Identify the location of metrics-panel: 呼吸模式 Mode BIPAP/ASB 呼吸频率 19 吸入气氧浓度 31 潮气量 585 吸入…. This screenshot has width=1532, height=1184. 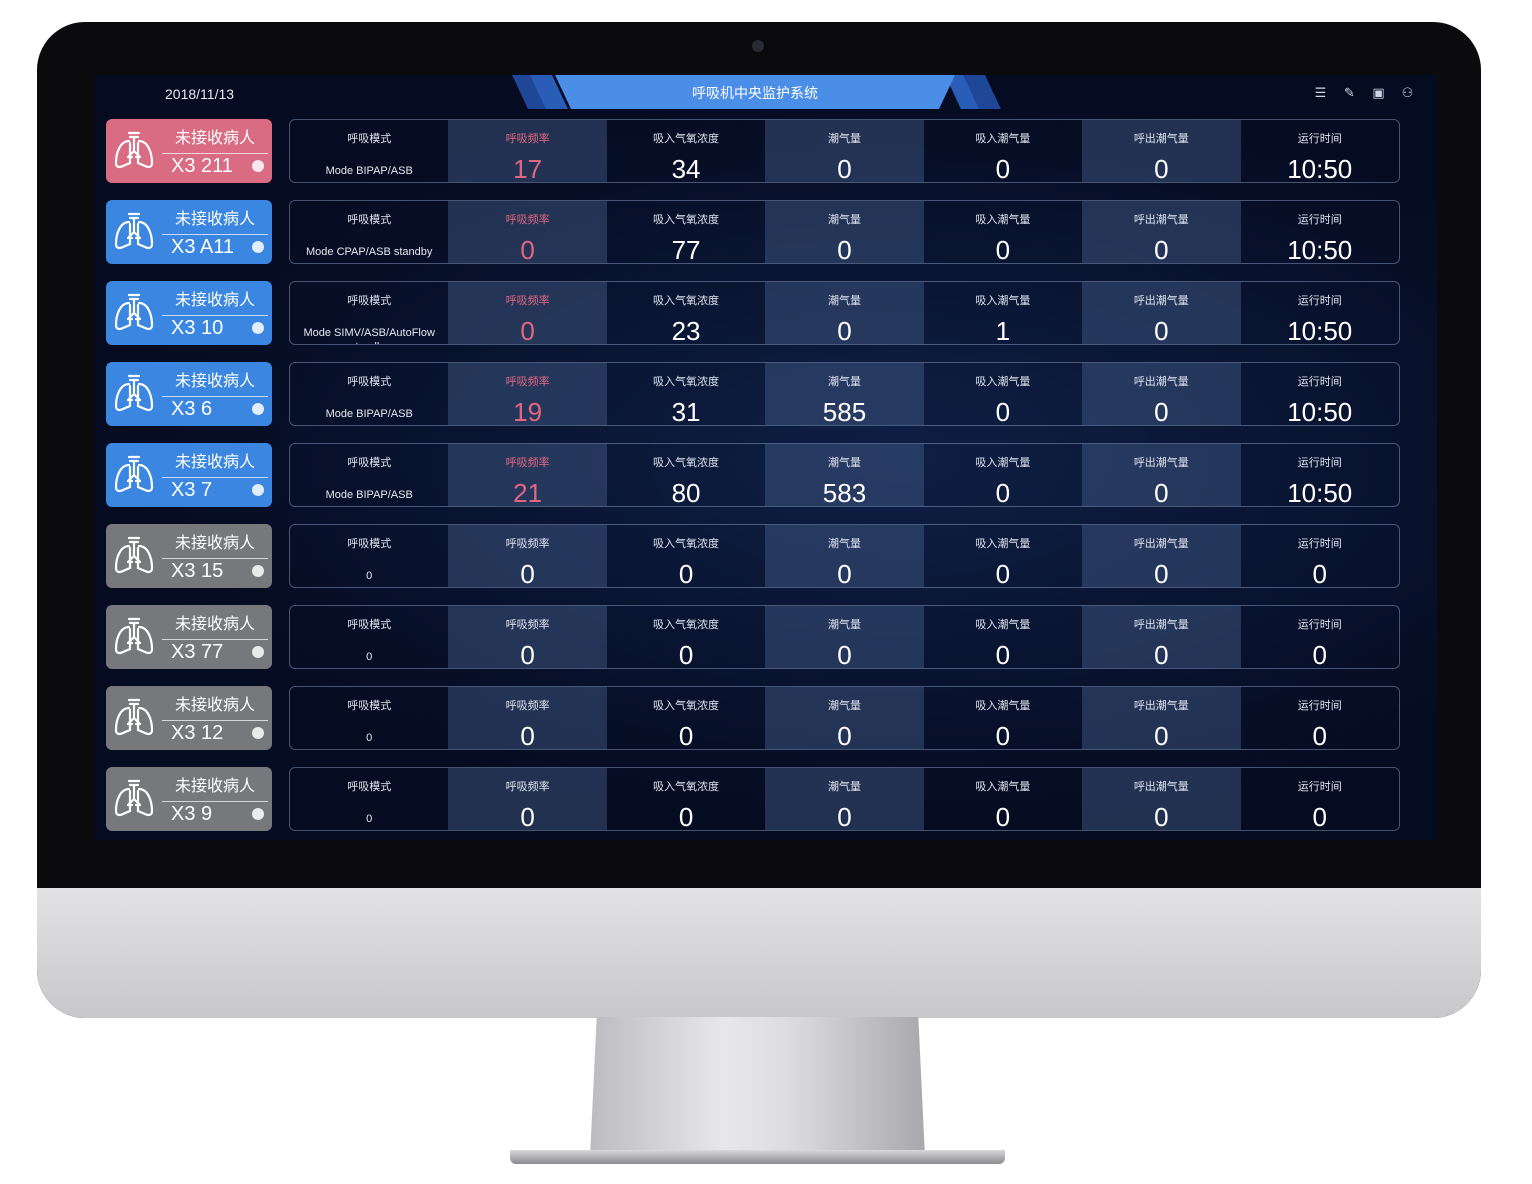
(844, 394).